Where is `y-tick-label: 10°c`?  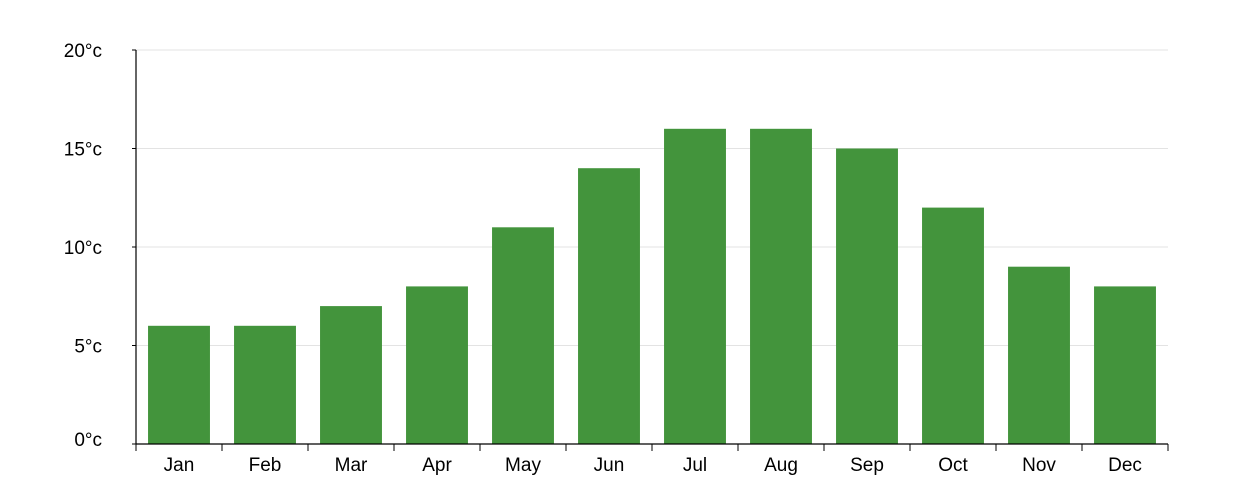
y-tick-label: 10°c is located at coordinates (83, 248).